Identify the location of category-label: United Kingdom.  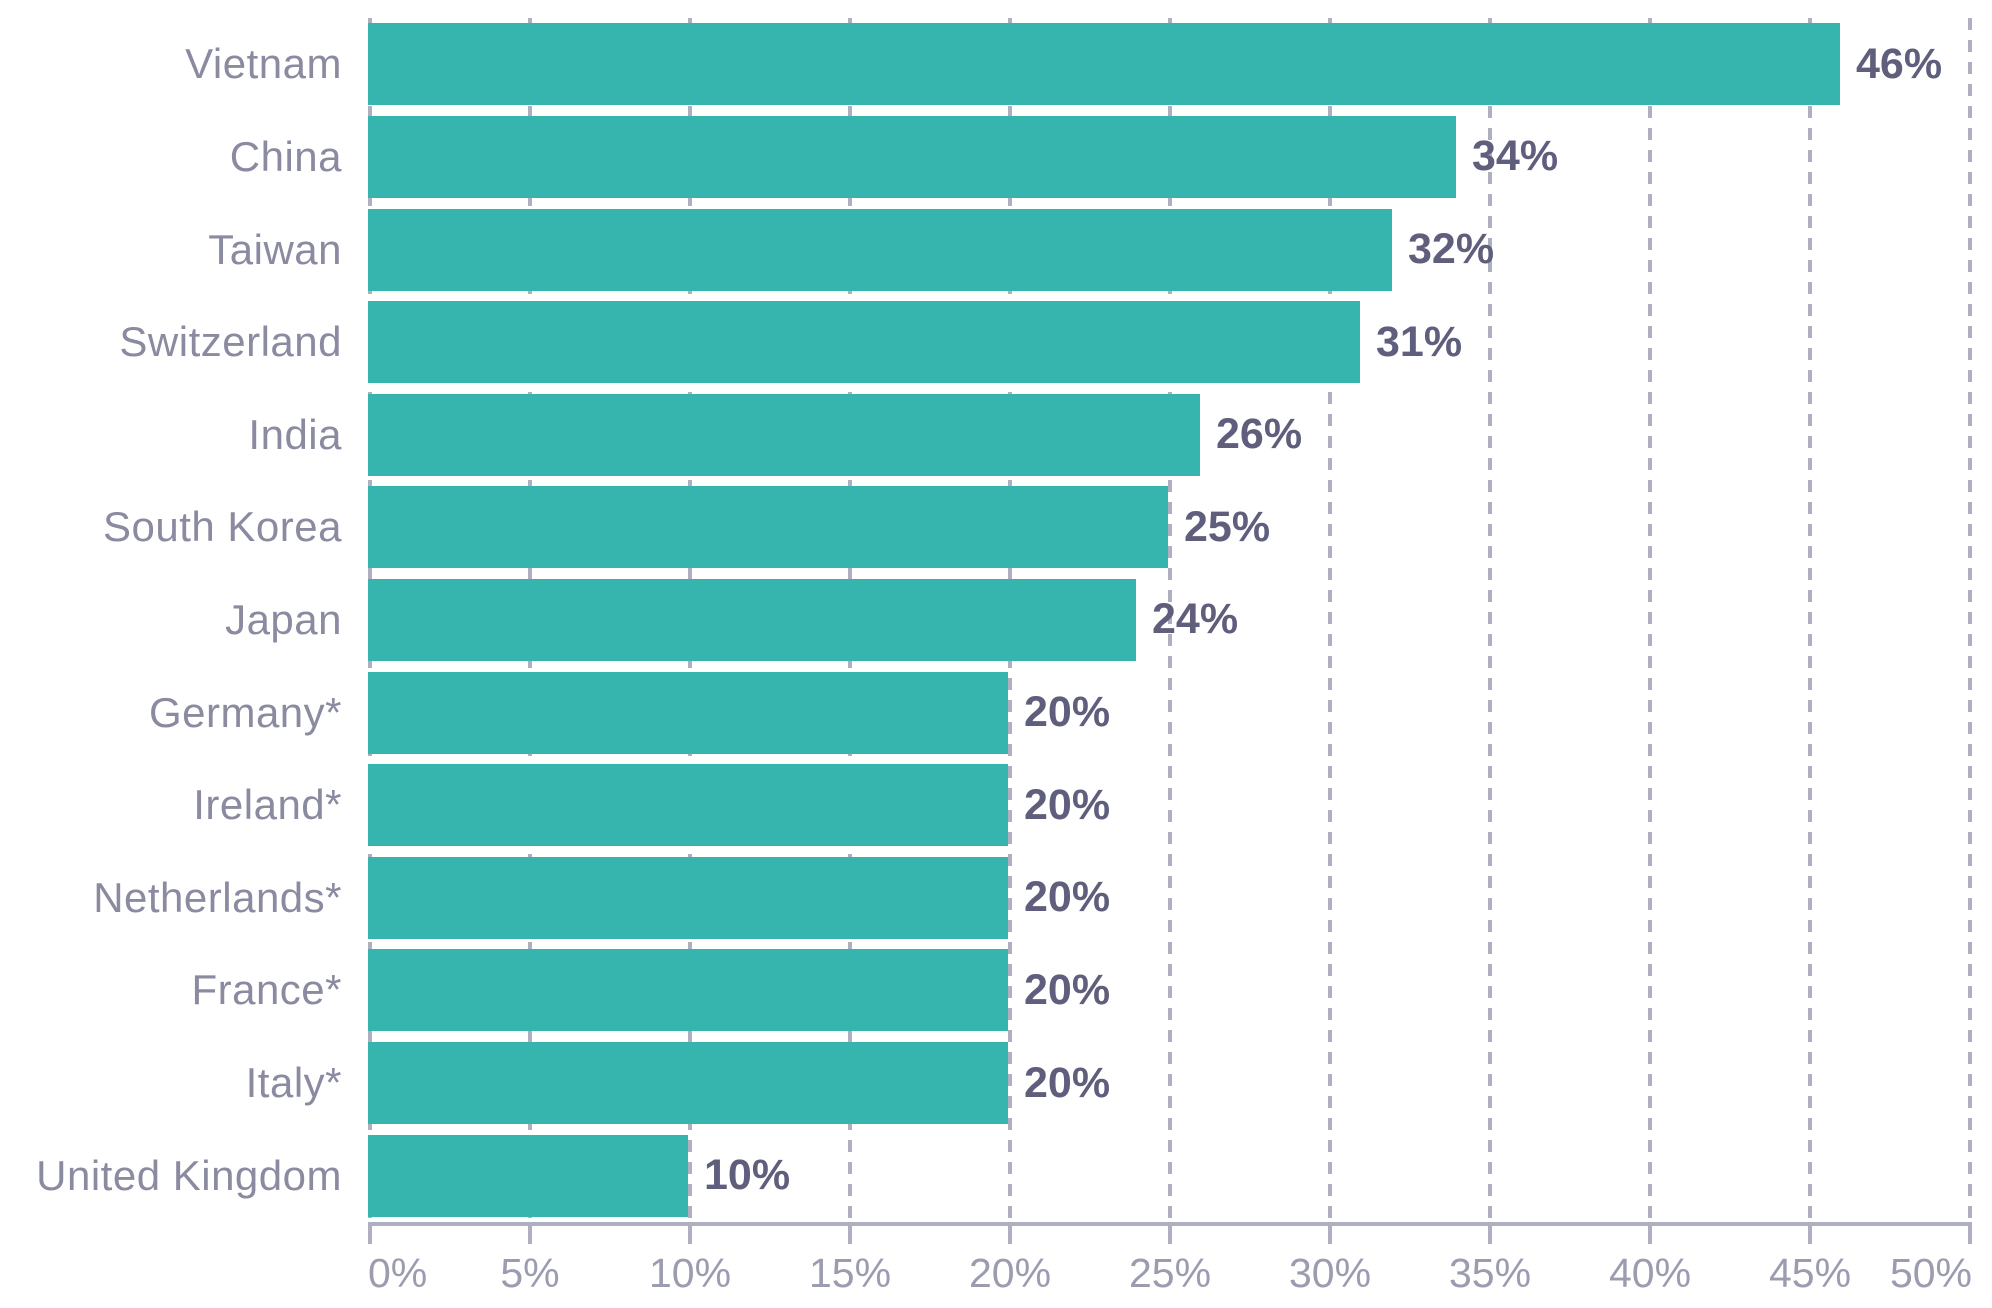
(189, 1175).